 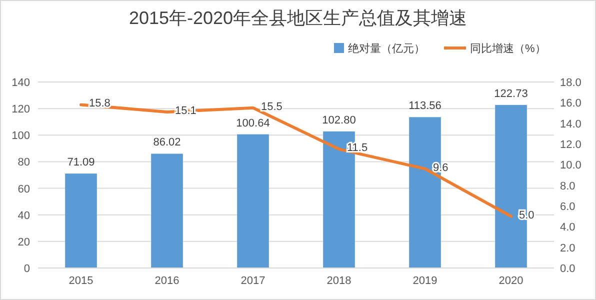 I want to click on y-tick-label: 120, so click(x=21, y=110).